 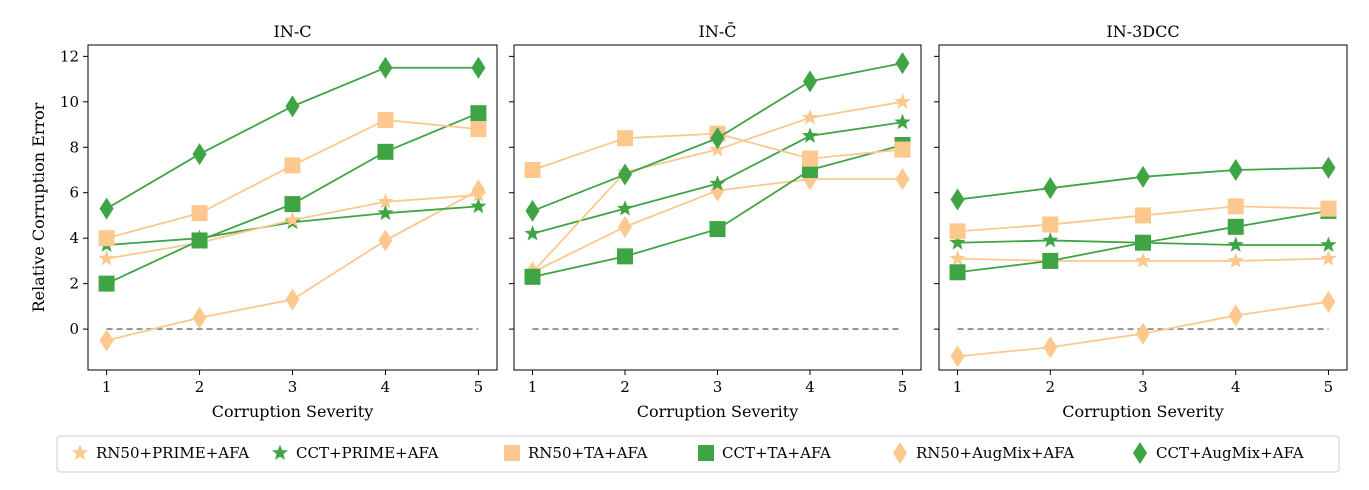 I want to click on panel-title: IN-C, so click(x=293, y=31).